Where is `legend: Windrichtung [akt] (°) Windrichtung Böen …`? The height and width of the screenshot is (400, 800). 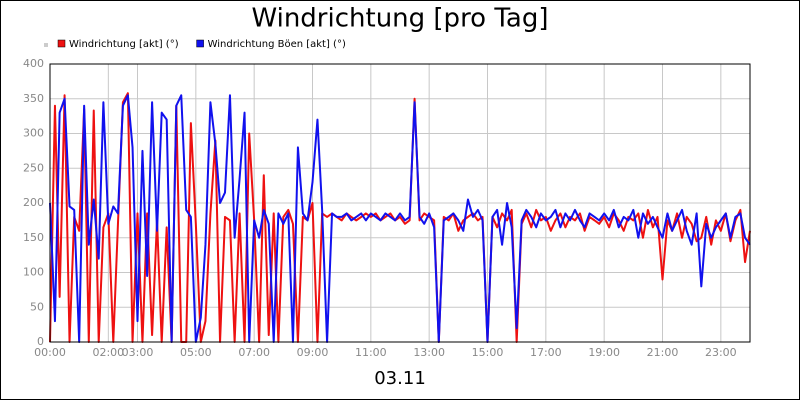 legend: Windrichtung [akt] (°) Windrichtung Böen … is located at coordinates (201, 44).